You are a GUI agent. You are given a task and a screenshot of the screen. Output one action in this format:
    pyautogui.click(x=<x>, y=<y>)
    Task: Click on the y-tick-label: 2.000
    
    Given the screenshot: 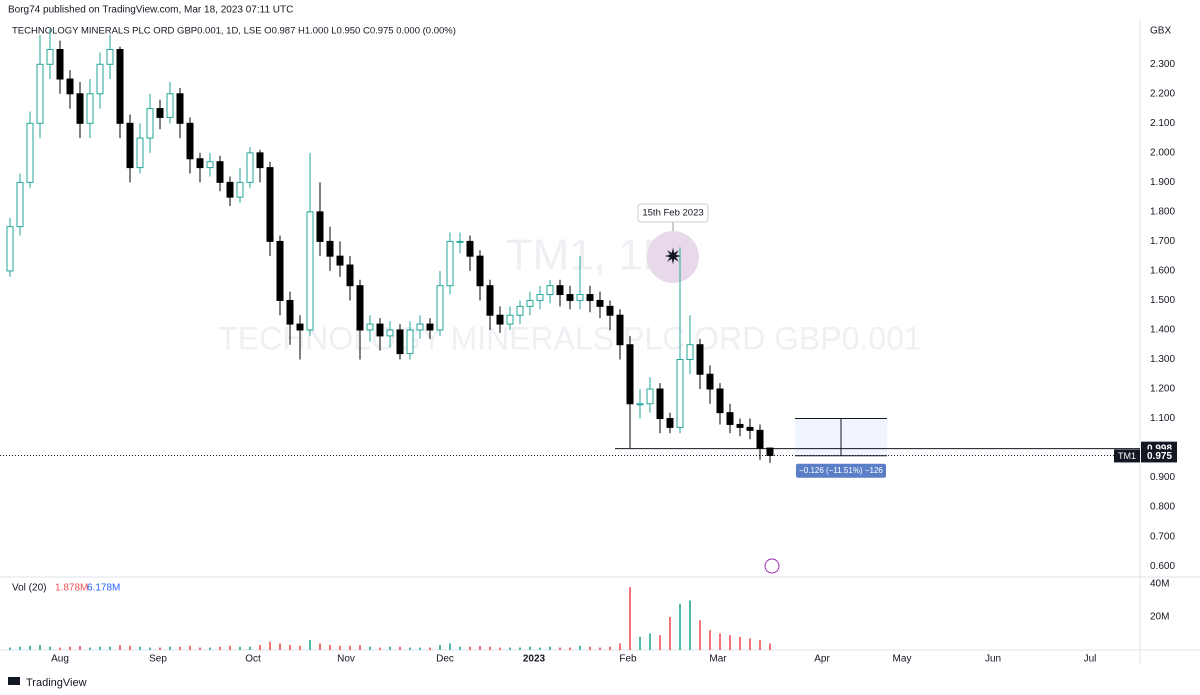 What is the action you would take?
    pyautogui.click(x=1162, y=152)
    